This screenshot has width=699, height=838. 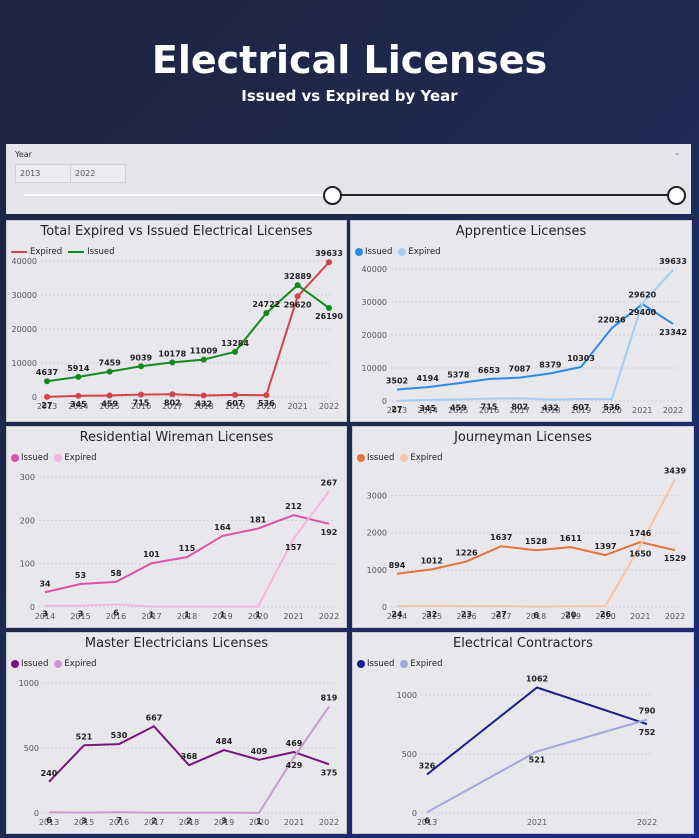 I want to click on data-label: 375, so click(x=329, y=772).